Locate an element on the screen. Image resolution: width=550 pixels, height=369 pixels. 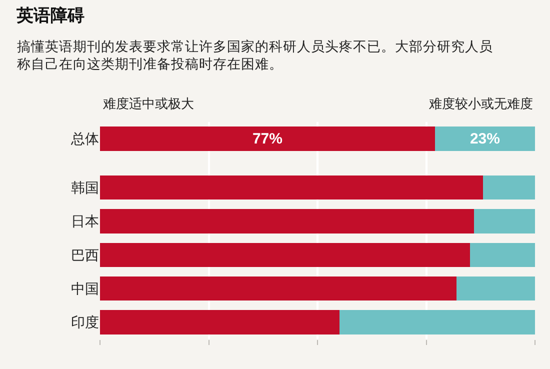
series-label: 难度适中或极大 is located at coordinates (148, 103).